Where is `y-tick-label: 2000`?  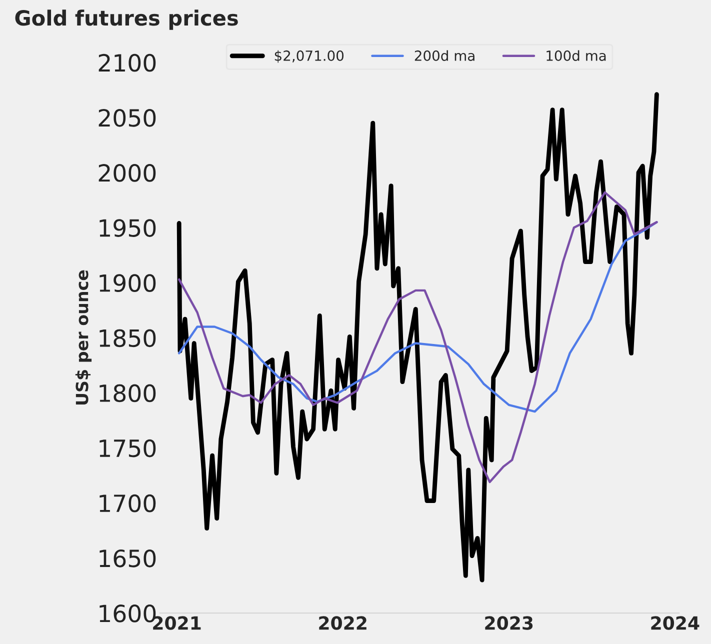 y-tick-label: 2000 is located at coordinates (127, 173).